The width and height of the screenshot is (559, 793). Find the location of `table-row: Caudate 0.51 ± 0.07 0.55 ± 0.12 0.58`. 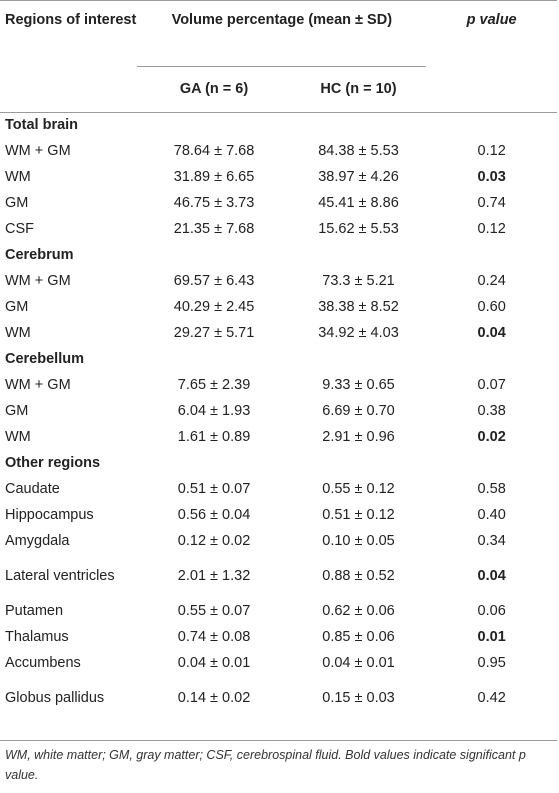

table-row: Caudate 0.51 ± 0.07 0.55 ± 0.12 0.58 is located at coordinates (278, 490).